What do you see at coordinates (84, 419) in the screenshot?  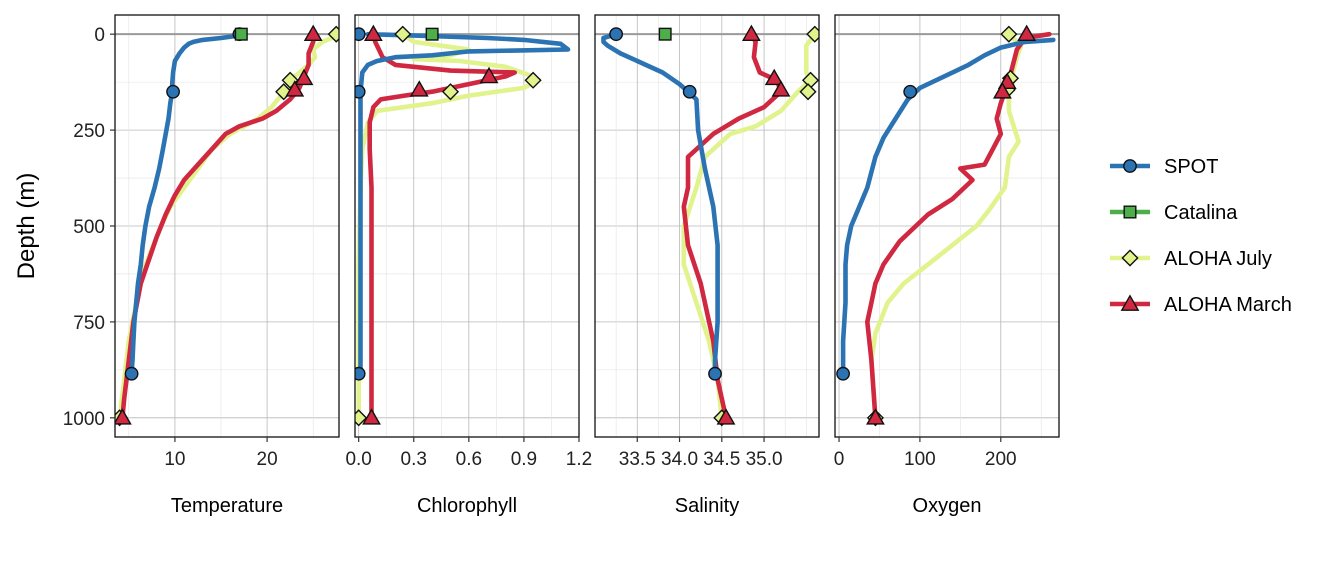 I see `y-tick-label: 1000` at bounding box center [84, 419].